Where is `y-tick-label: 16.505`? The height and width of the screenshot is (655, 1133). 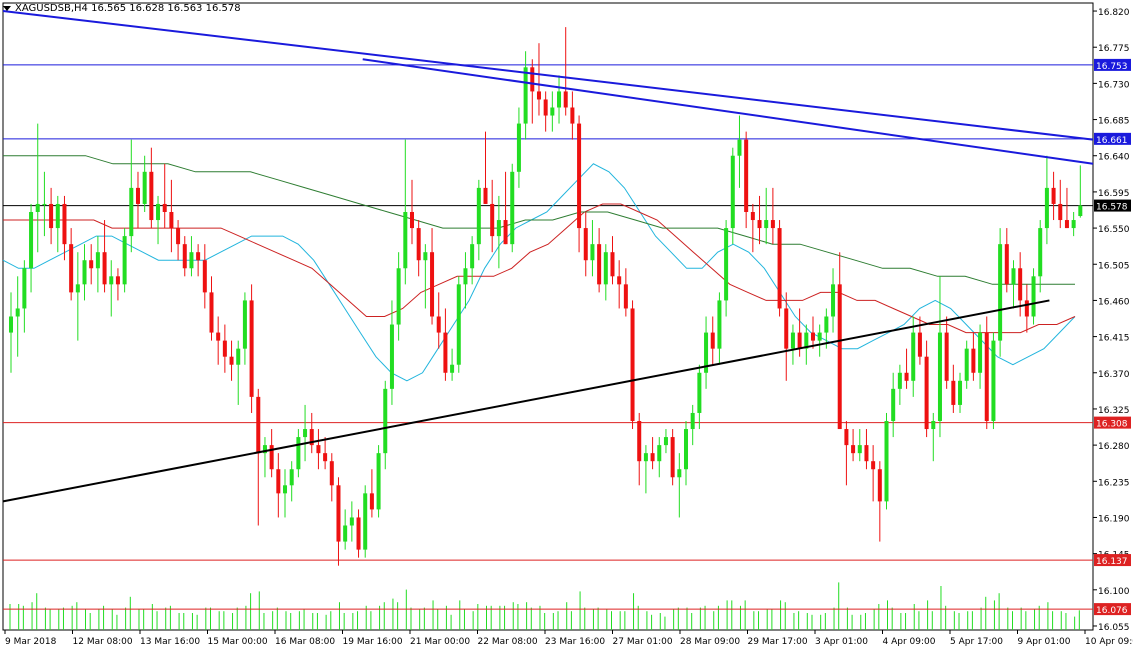
y-tick-label: 16.505 is located at coordinates (1114, 266).